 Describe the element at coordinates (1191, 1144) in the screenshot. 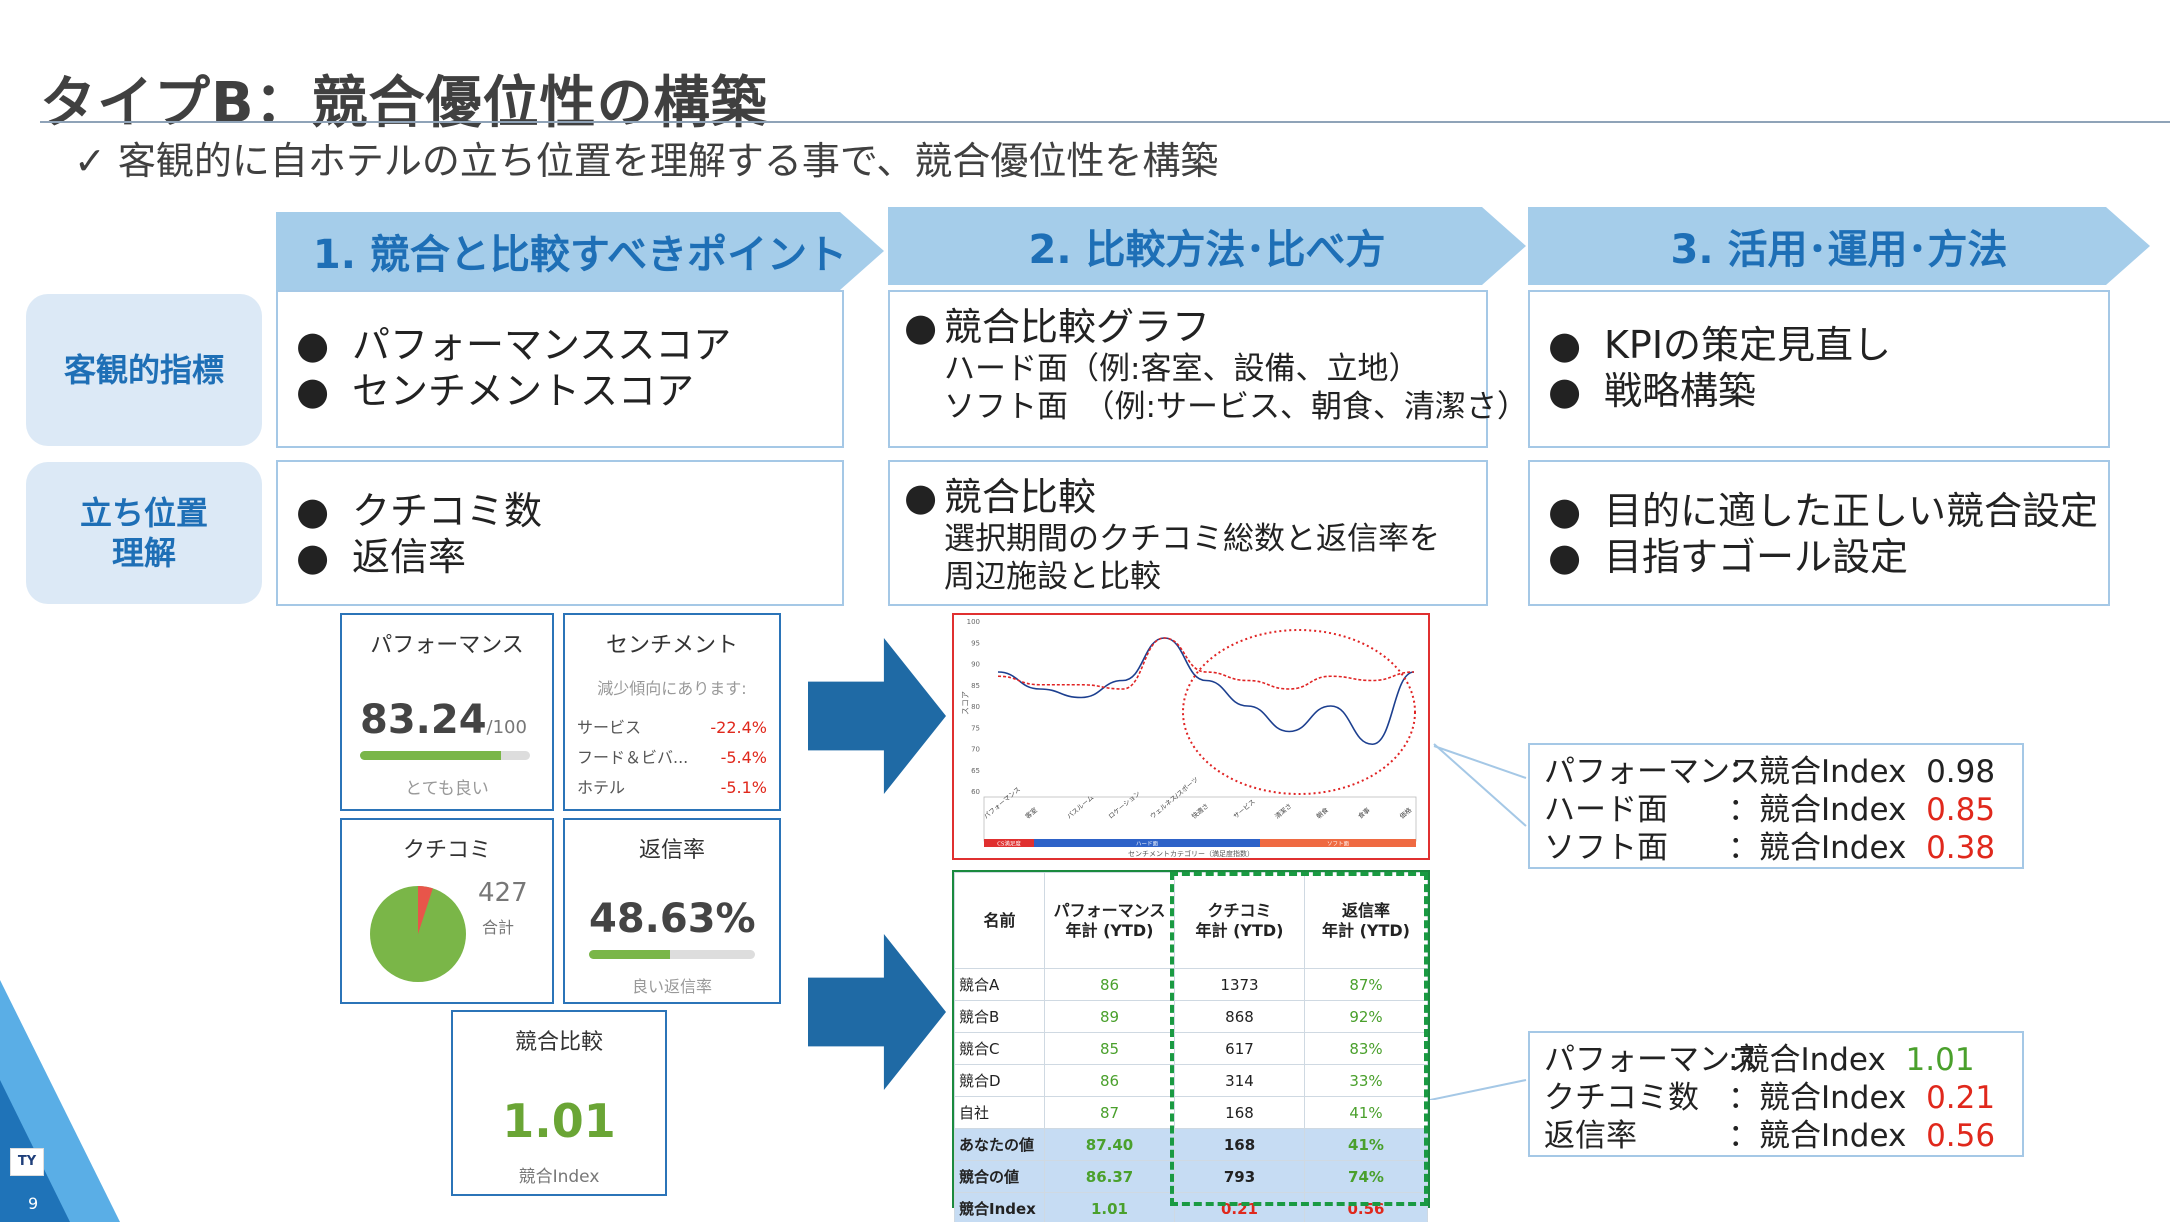

I see `table-summary-row: あなたの値 87.40 168 41%` at that location.